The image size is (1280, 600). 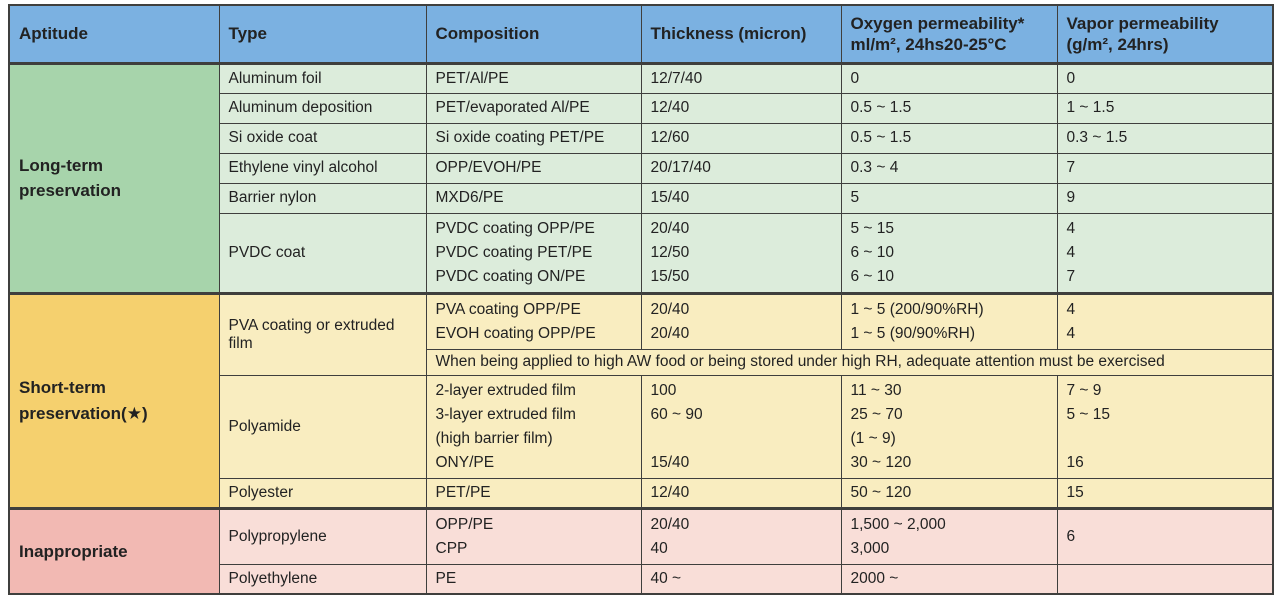 I want to click on cell-oxygen: 11 ~ 30 25 ~ 70 (1 ~ 9) 30 ~ 120, so click(x=949, y=426).